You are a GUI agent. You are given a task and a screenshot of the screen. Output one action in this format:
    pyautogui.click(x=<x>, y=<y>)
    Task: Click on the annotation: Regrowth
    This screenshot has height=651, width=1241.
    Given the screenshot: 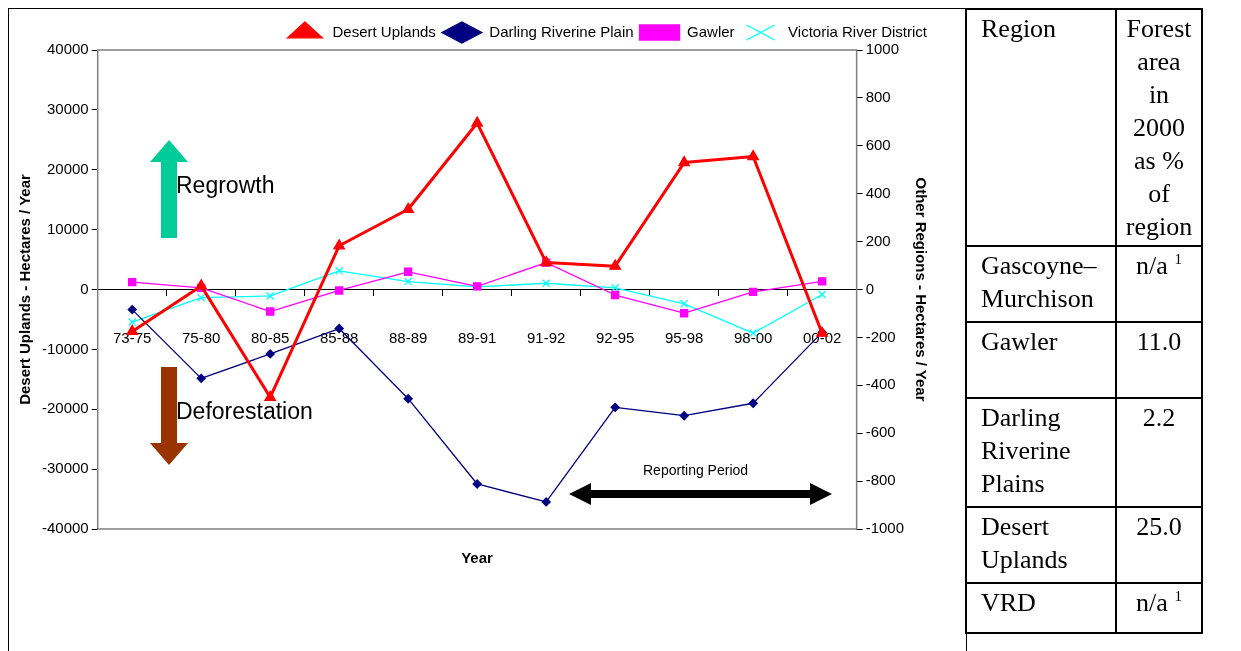 What is the action you would take?
    pyautogui.click(x=225, y=185)
    